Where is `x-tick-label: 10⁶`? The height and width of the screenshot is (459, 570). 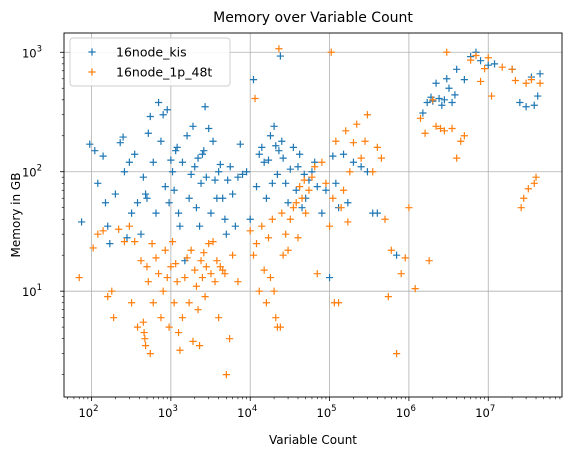 x-tick-label: 10⁶ is located at coordinates (406, 412).